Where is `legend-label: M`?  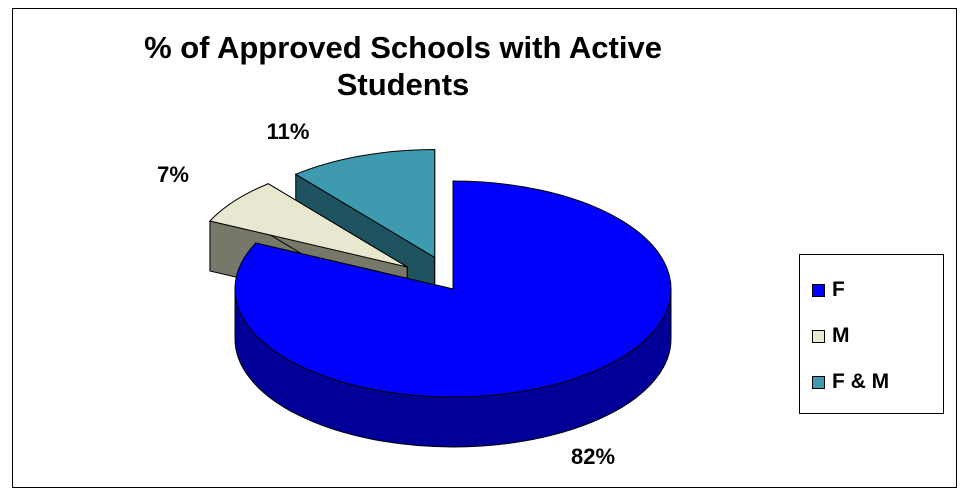 legend-label: M is located at coordinates (841, 335).